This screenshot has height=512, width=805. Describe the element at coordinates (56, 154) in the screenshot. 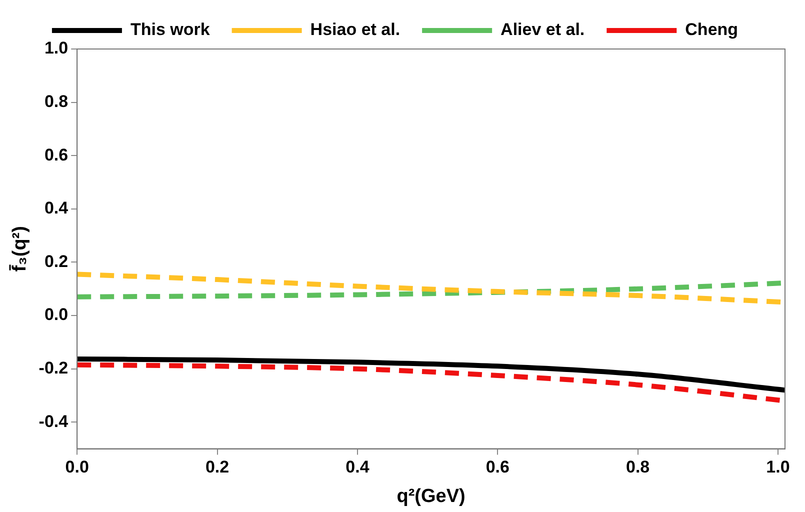

I see `y-tick-label: 0.6` at that location.